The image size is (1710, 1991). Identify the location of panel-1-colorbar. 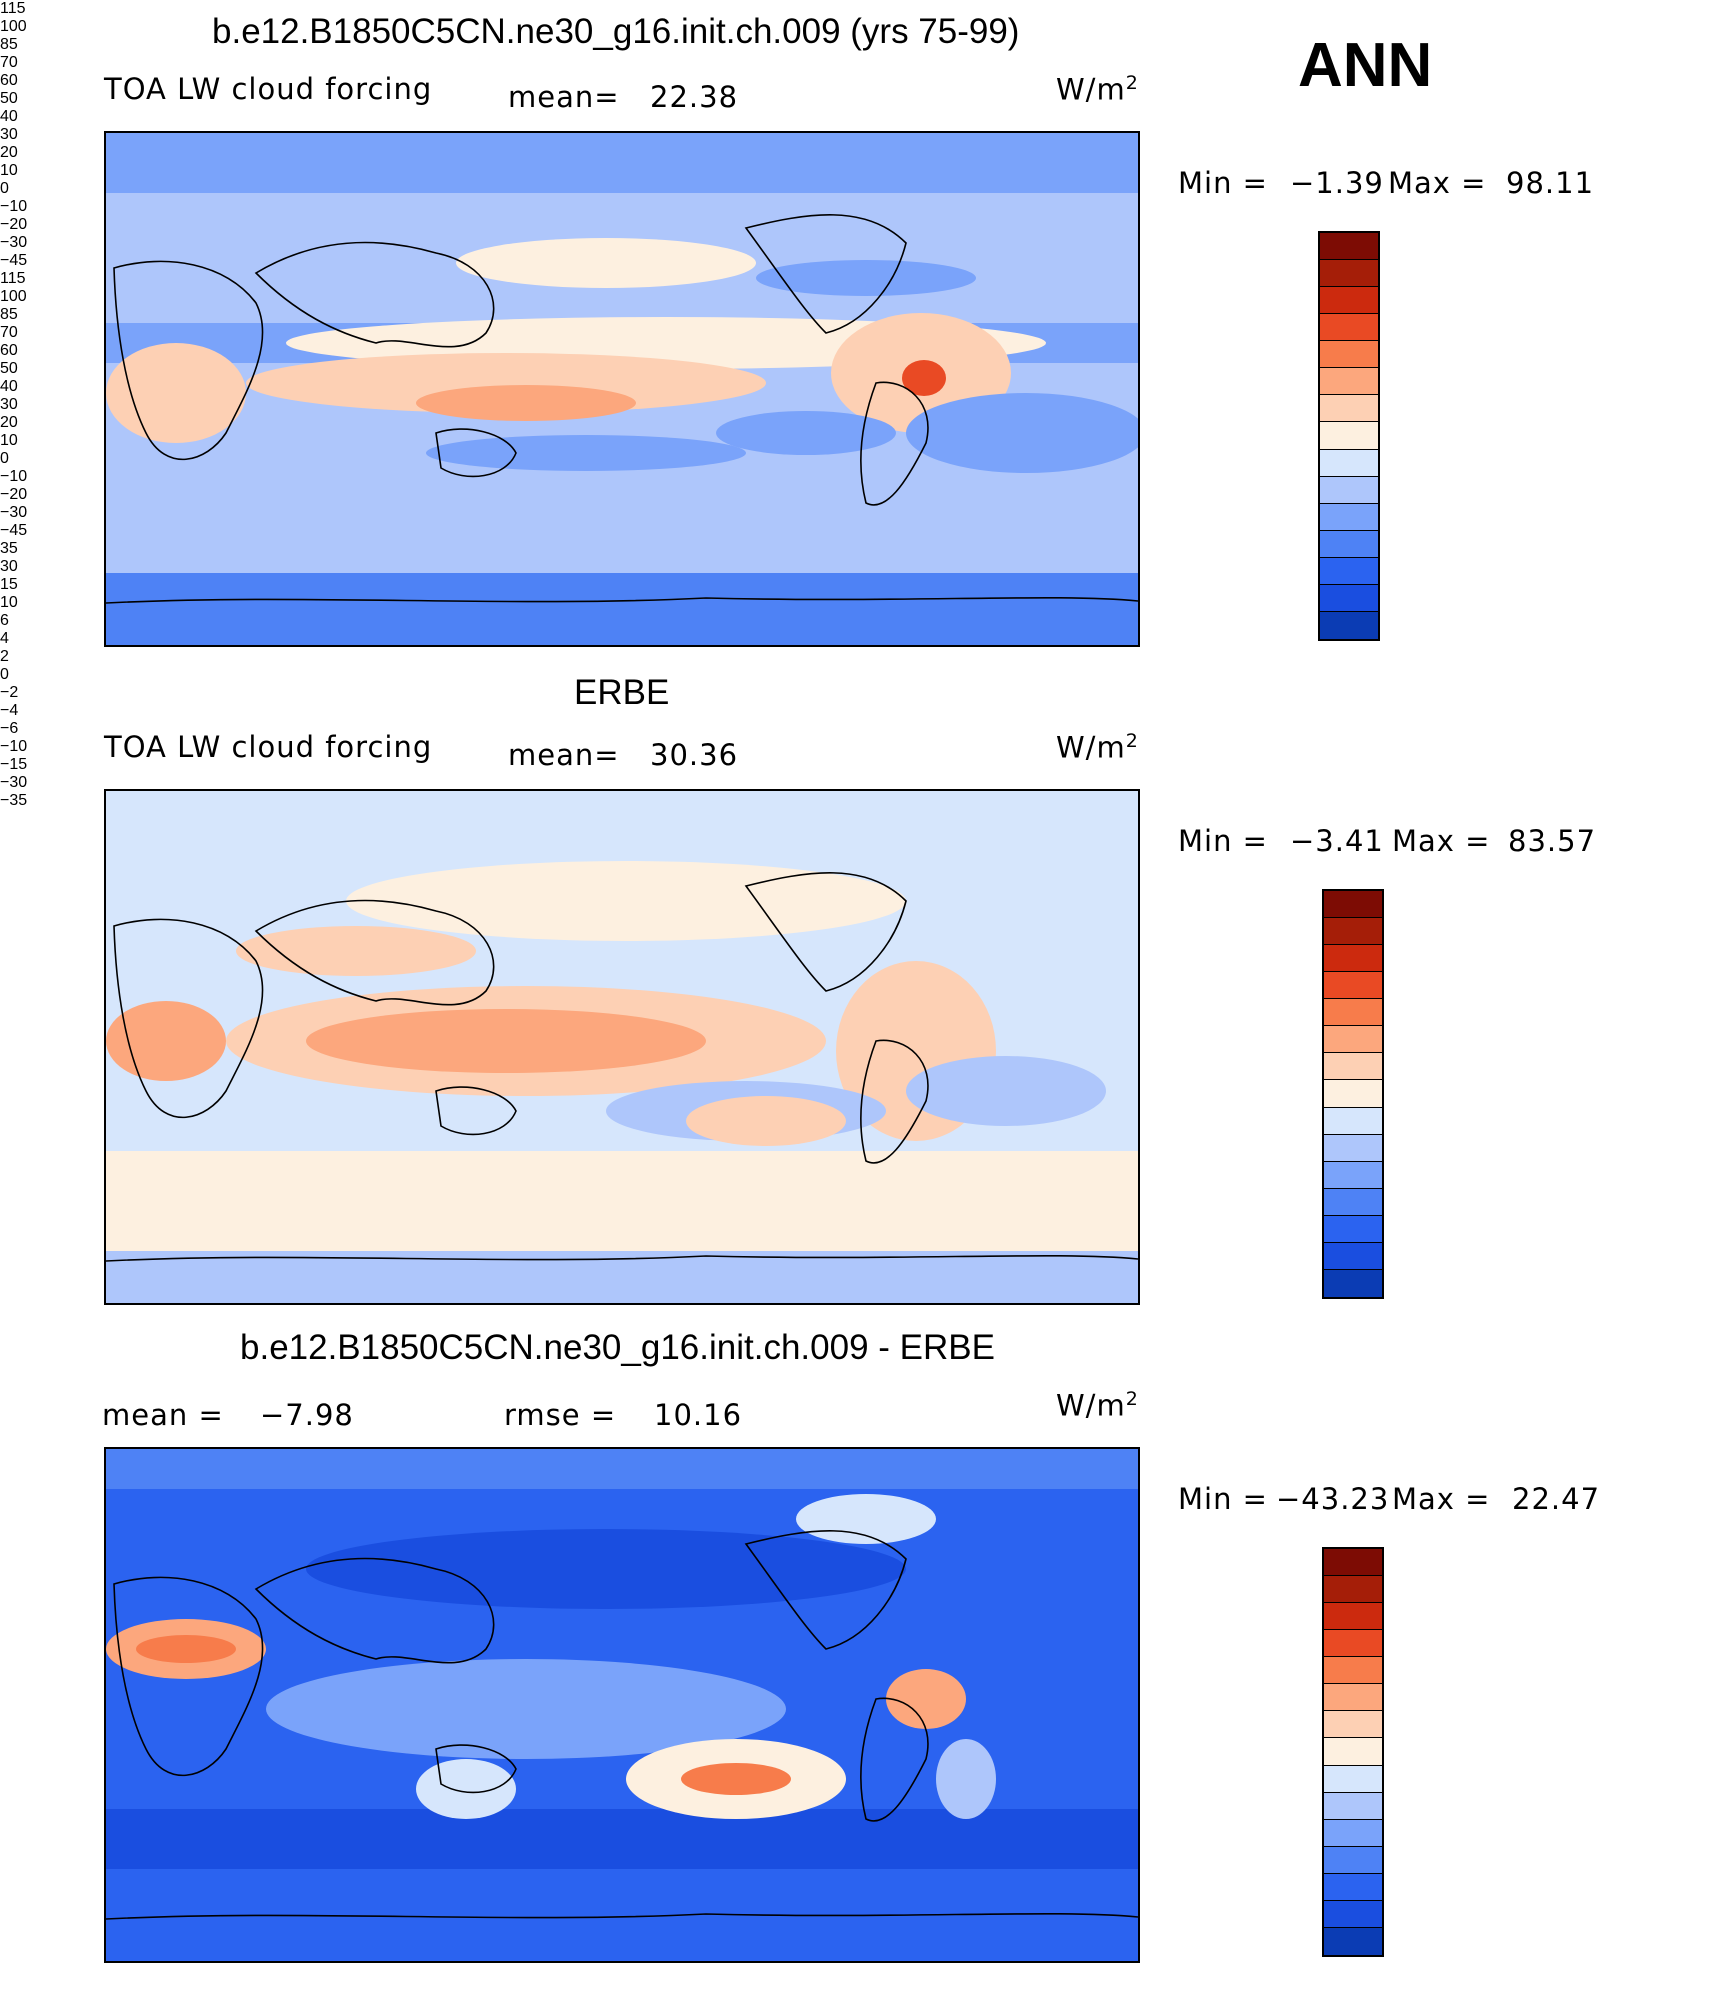
(1349, 436).